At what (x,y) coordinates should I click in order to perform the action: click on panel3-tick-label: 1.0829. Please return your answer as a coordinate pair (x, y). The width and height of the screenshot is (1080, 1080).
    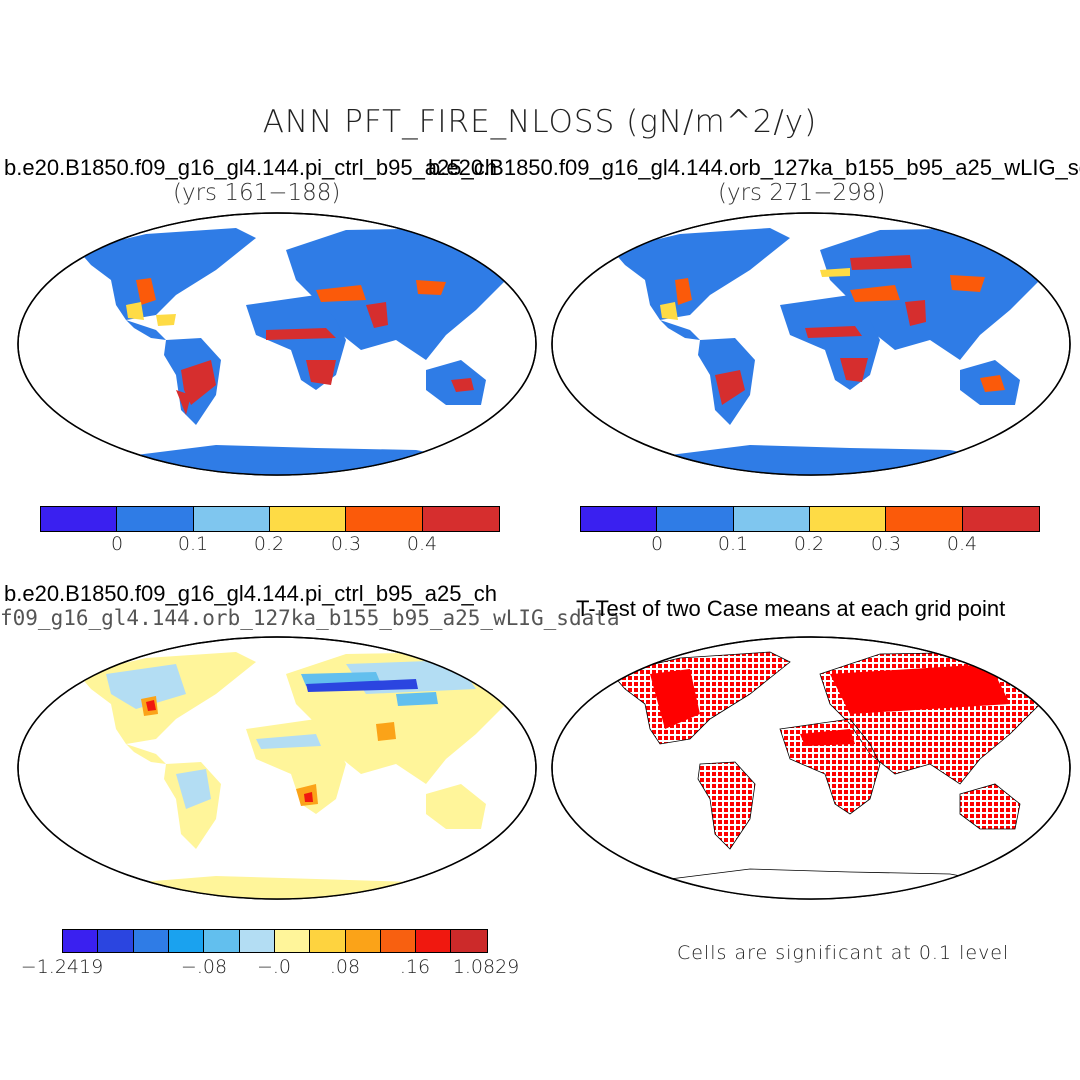
    Looking at the image, I should click on (486, 967).